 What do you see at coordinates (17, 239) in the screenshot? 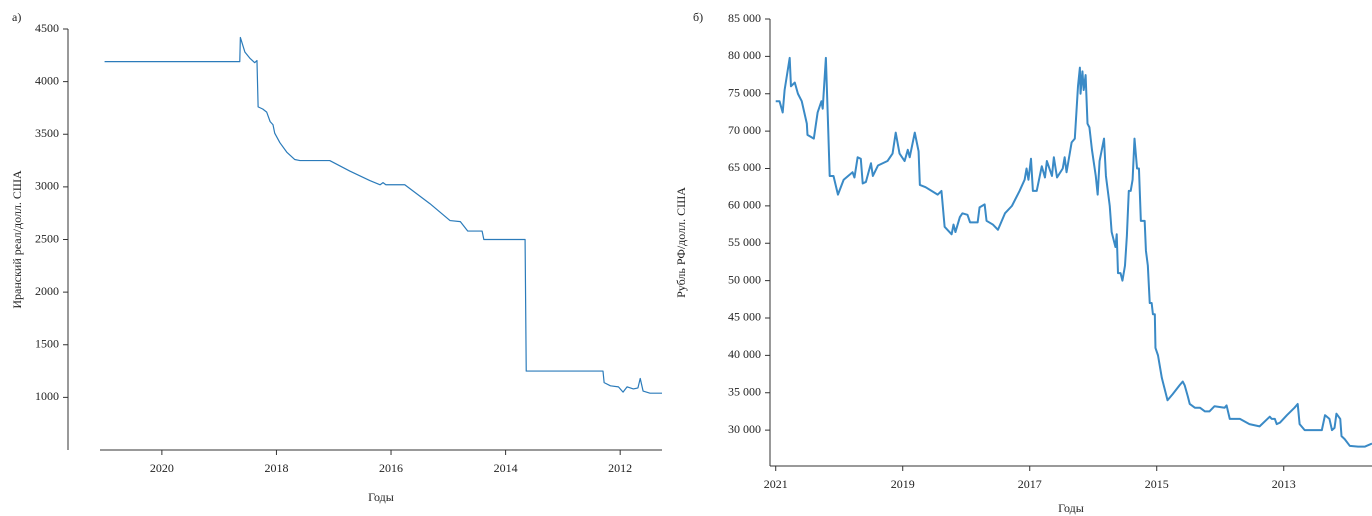
I see `y-axis-label: Иранский реал/долл. США` at bounding box center [17, 239].